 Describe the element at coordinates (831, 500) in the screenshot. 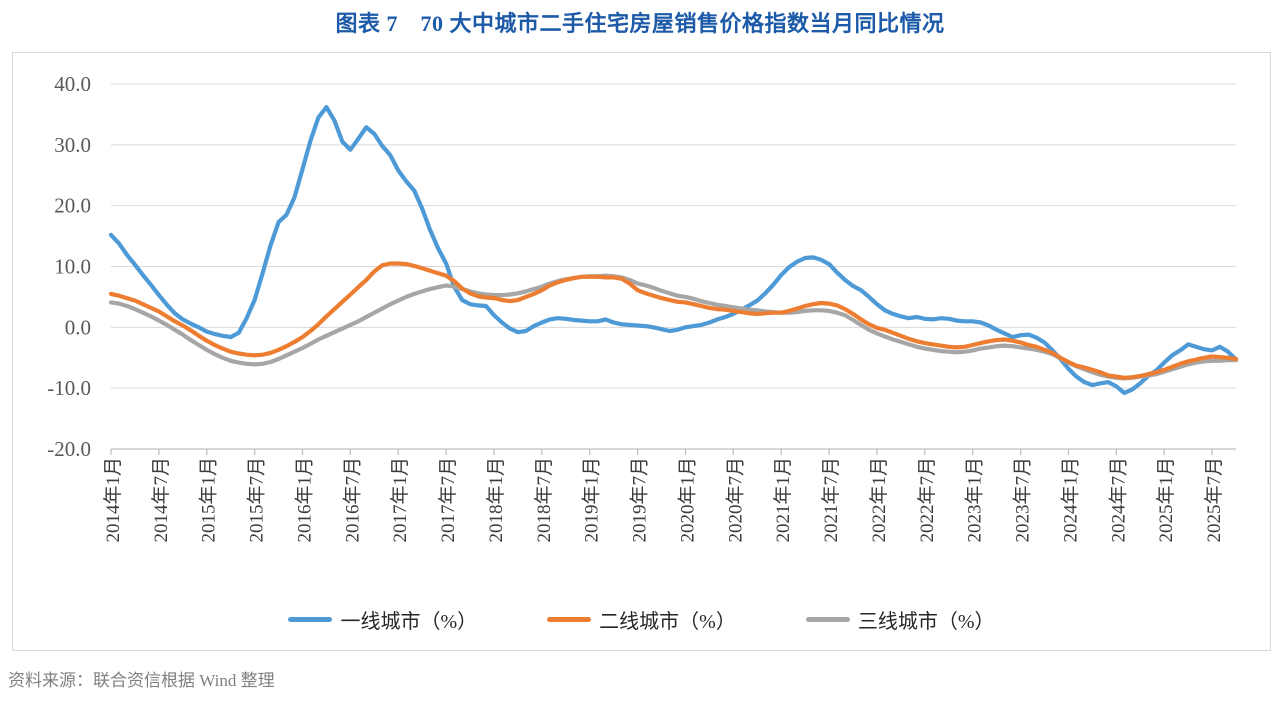

I see `x-axis-tick-label: 2021年7月` at that location.